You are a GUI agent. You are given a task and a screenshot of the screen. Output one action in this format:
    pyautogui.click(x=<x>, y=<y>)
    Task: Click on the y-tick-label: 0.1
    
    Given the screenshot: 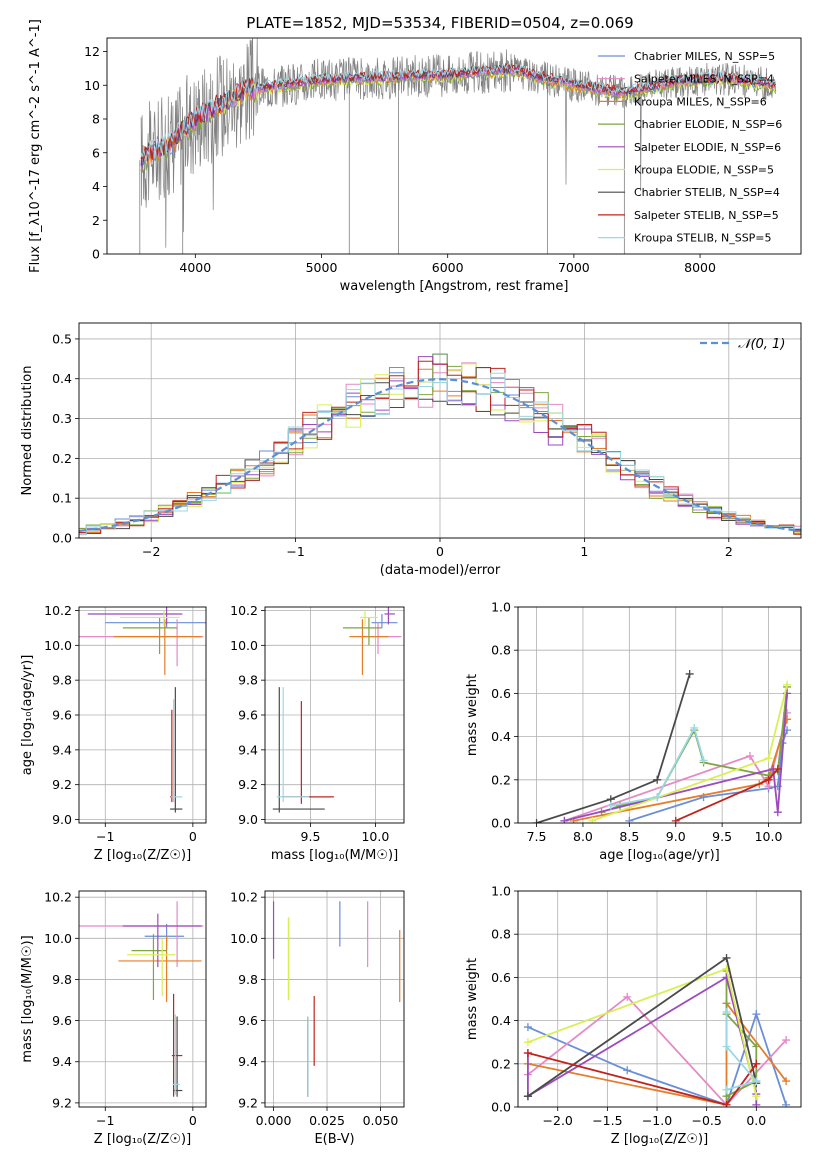 What is the action you would take?
    pyautogui.click(x=62, y=498)
    